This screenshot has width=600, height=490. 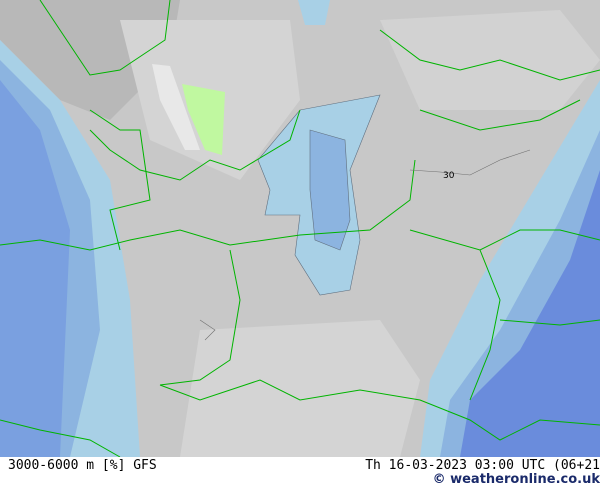 What do you see at coordinates (449, 176) in the screenshot?
I see `contour-label: 30` at bounding box center [449, 176].